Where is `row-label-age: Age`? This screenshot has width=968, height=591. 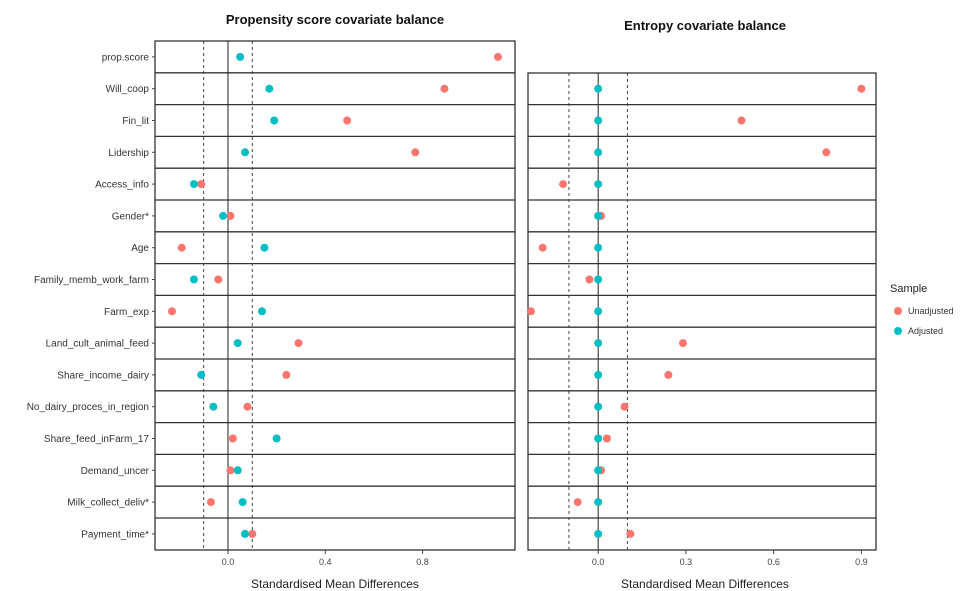 row-label-age: Age is located at coordinates (140, 248).